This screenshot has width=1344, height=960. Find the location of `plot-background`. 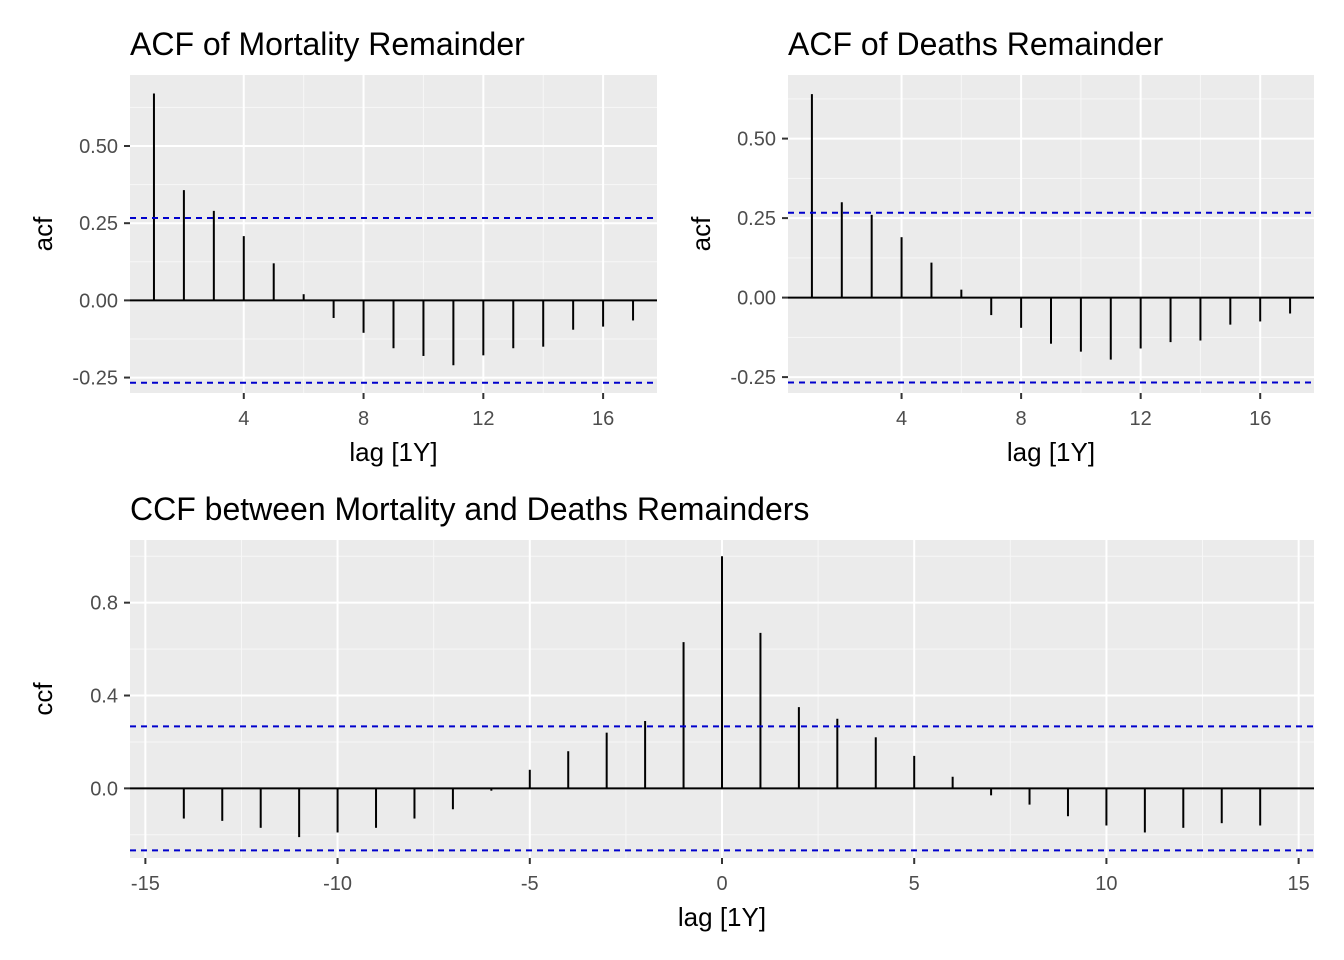

plot-background is located at coordinates (1051, 234).